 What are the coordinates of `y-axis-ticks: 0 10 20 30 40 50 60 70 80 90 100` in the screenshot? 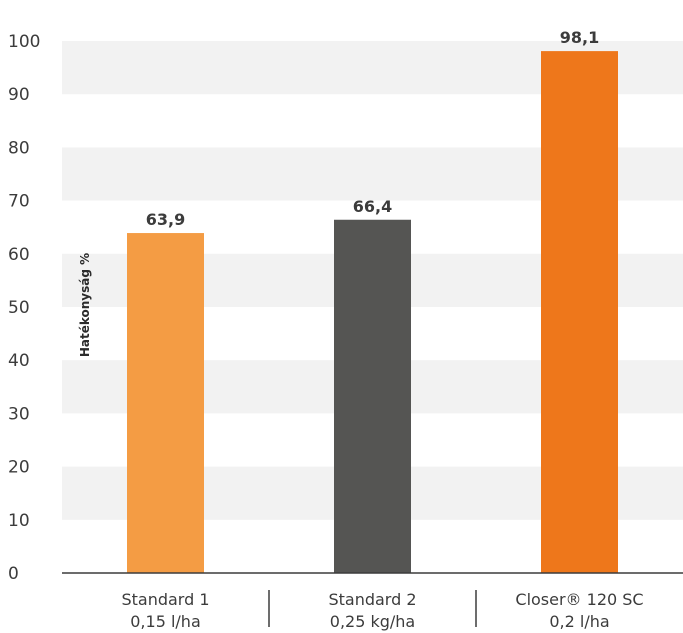 It's located at (24, 308).